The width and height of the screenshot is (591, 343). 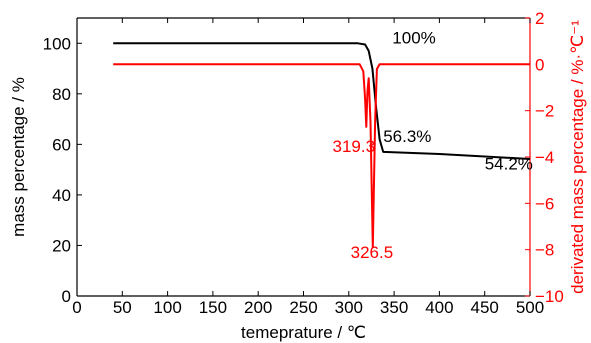 I want to click on y2-tick-label: −2, so click(x=544, y=111).